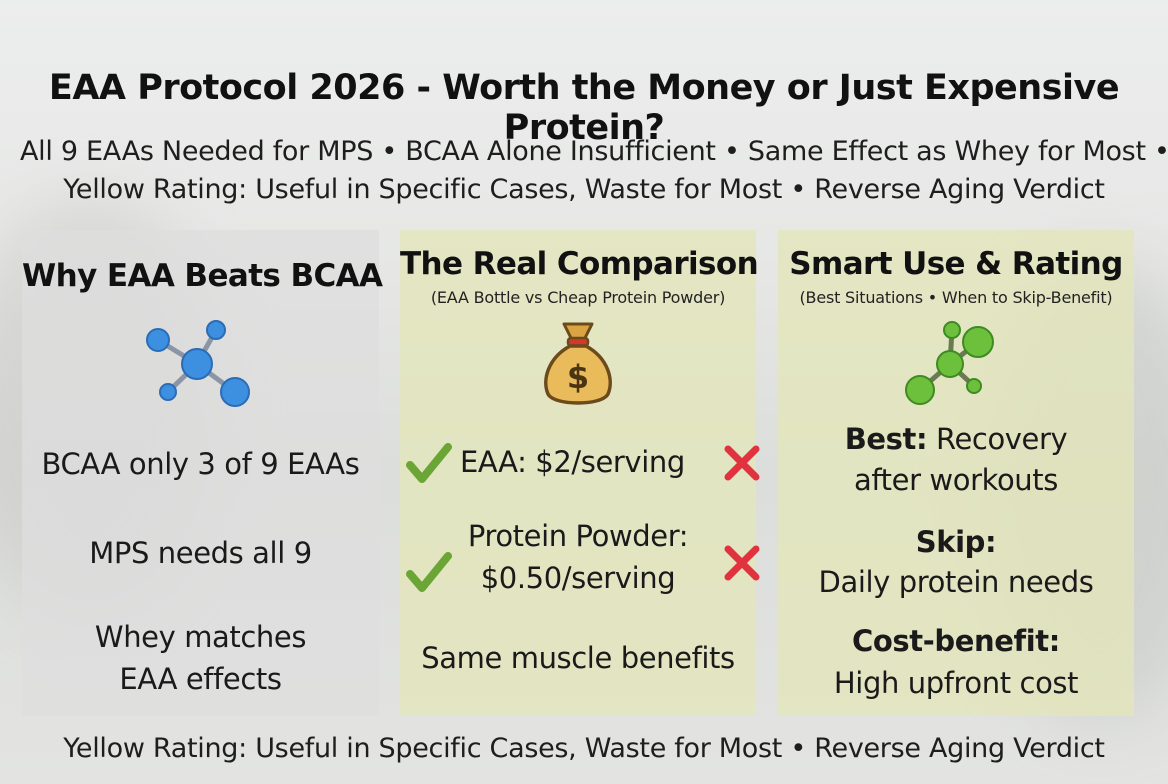 This screenshot has width=1168, height=784. I want to click on panel-subtitle: (EAA Bottle vs Cheap Protein Powder), so click(578, 297).